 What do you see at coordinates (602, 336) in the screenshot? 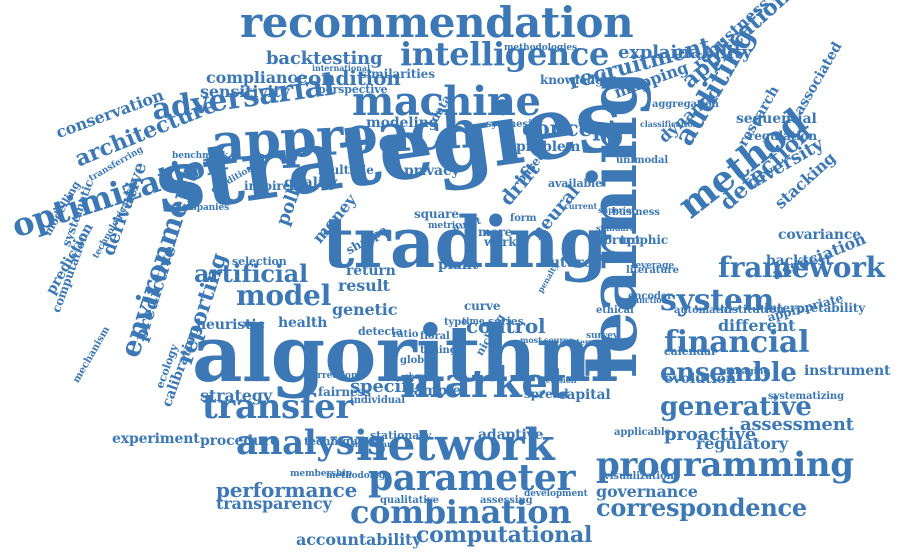
I see `cloud-word: survey` at bounding box center [602, 336].